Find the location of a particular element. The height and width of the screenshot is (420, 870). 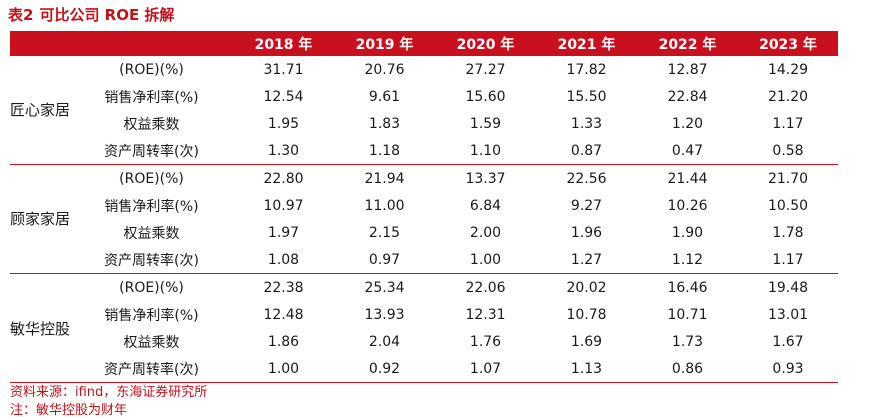

value-cell: 13.01 is located at coordinates (788, 314).